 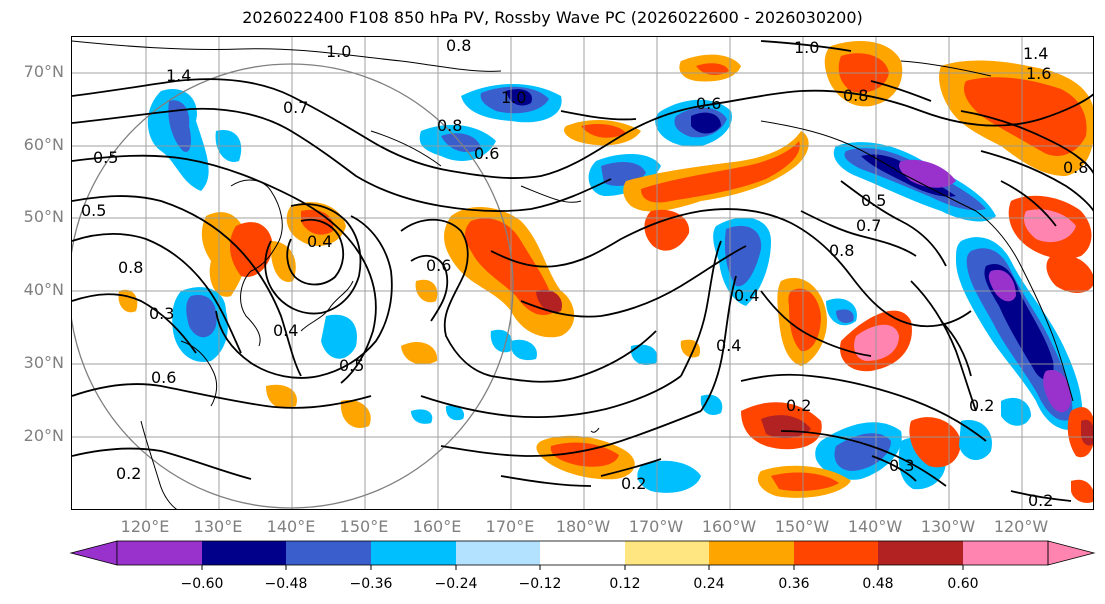 I want to click on colorbar-extend-max, so click(x=1071, y=553).